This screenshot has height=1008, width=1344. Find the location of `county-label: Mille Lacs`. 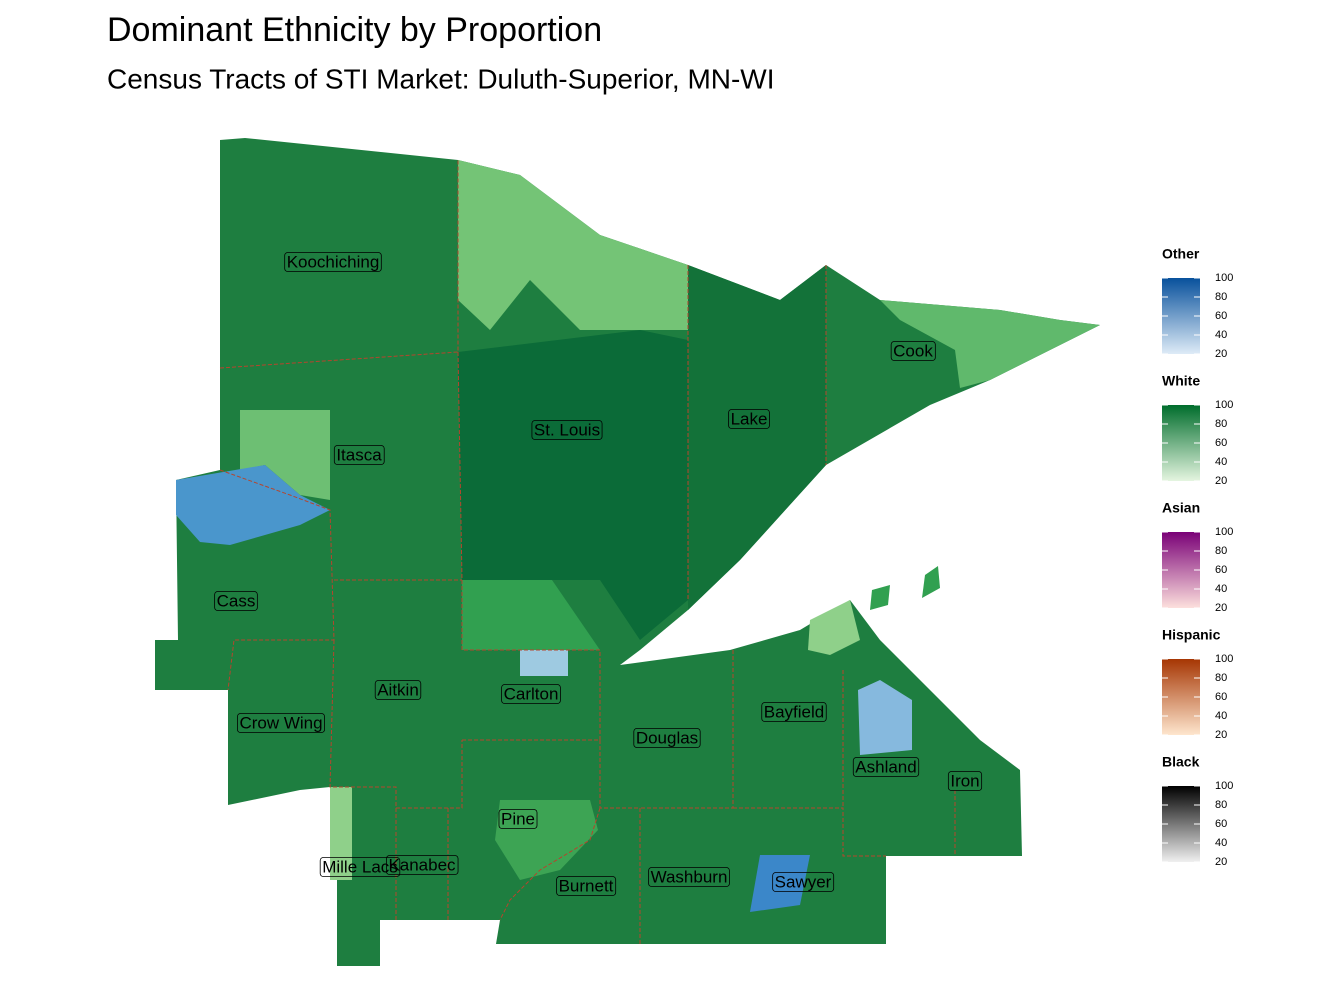

county-label: Mille Lacs is located at coordinates (360, 866).